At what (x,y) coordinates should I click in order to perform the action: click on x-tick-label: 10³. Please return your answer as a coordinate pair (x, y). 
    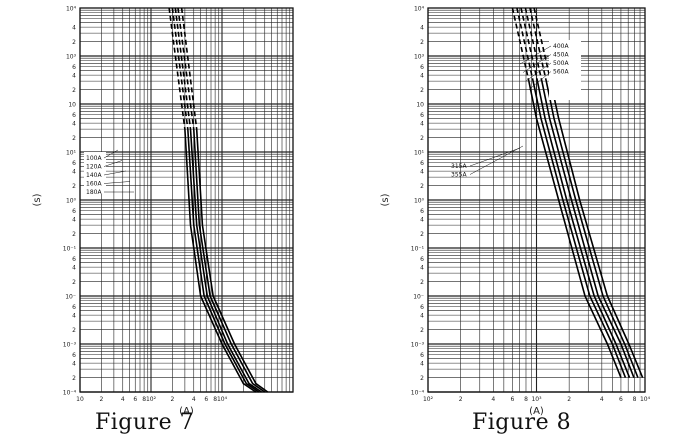
    Looking at the image, I should click on (536, 399).